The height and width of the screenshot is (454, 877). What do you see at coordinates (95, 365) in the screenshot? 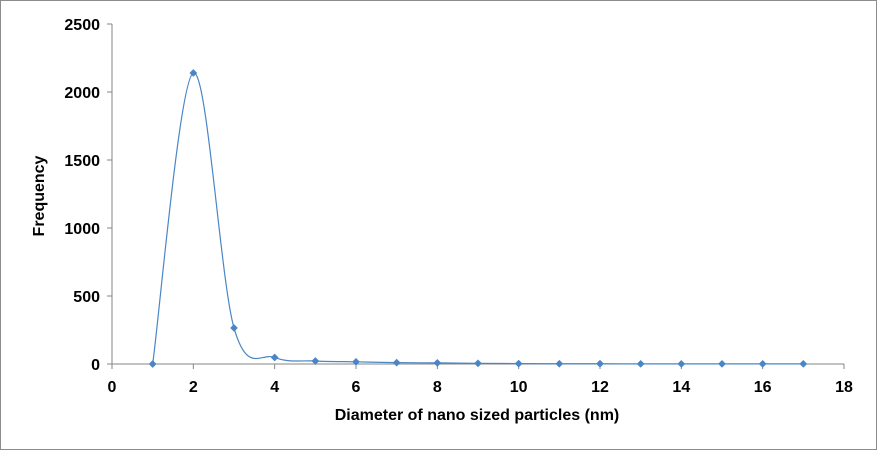
I see `y-tick-label: 0` at bounding box center [95, 365].